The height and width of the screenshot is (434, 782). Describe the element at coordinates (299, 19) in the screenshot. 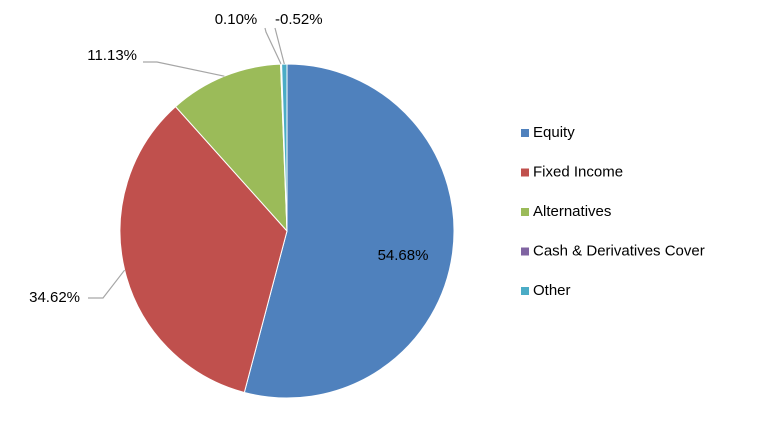

I see `data-label: -0.52%` at that location.